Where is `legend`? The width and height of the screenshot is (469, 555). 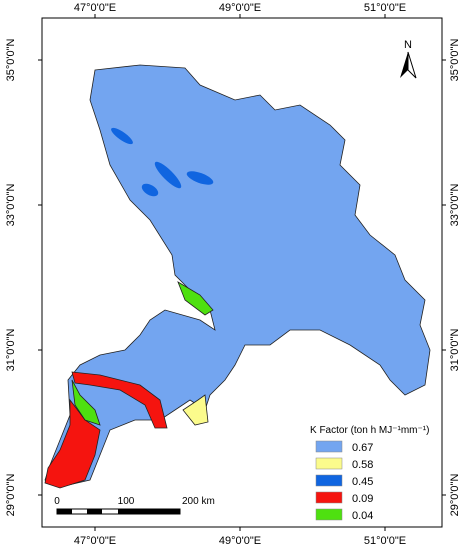 legend is located at coordinates (373, 473).